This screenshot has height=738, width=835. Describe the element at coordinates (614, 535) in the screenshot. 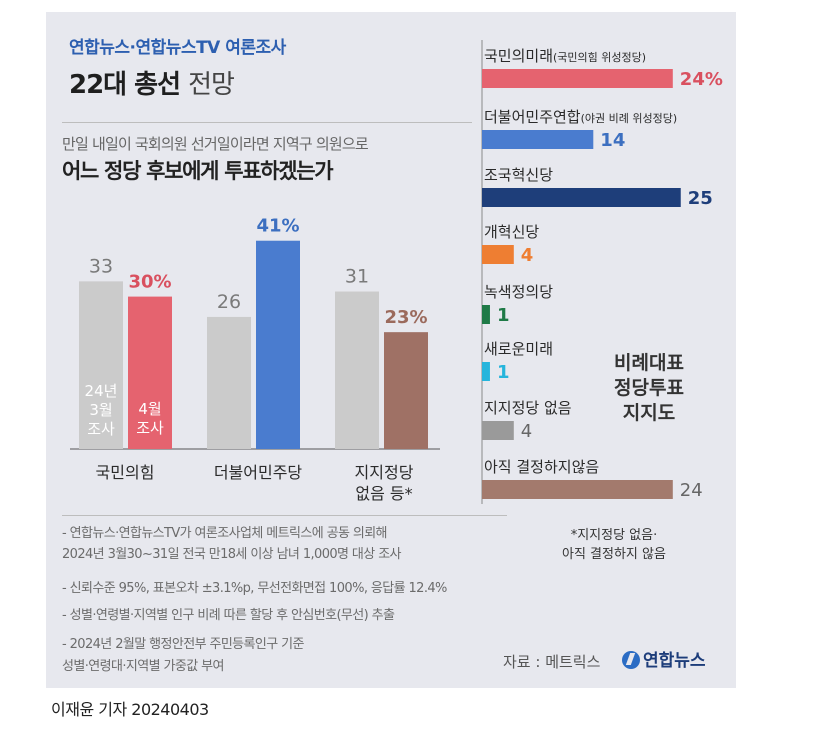

I see `asterisk-note-line: *지지정당 없음·` at that location.